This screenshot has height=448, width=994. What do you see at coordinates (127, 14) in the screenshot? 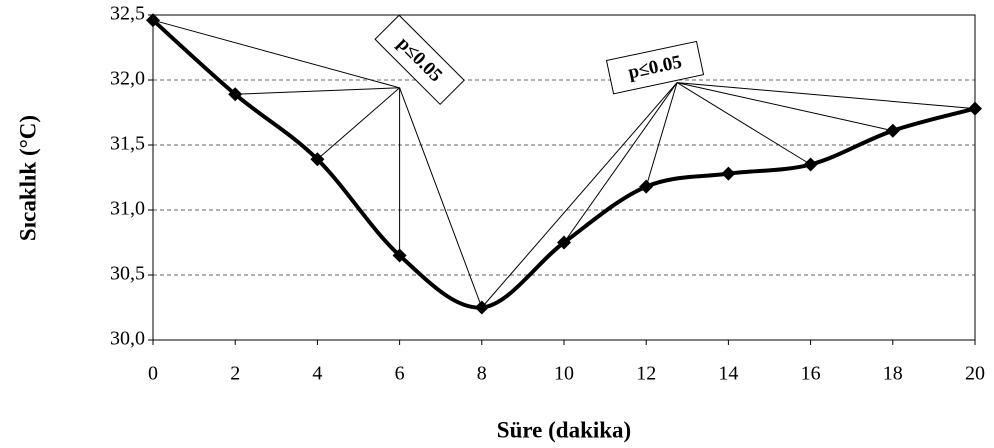
I see `y-tick-label: 32,5` at bounding box center [127, 14].